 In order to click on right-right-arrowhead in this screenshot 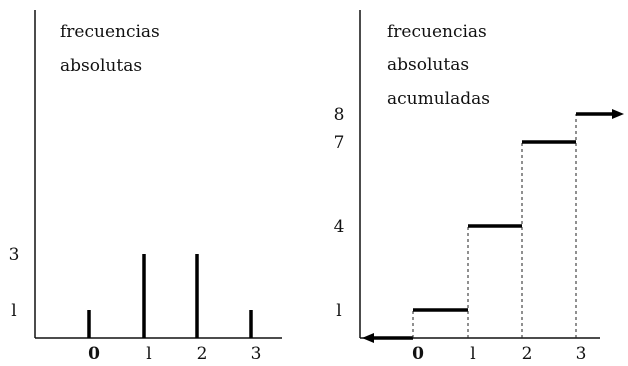, I will do `click(618, 114)`.